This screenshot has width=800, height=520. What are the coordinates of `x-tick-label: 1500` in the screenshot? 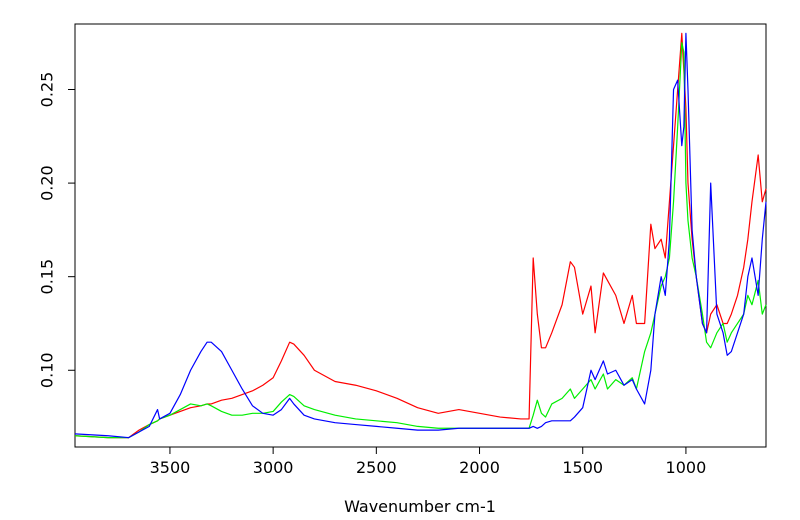 It's located at (582, 467).